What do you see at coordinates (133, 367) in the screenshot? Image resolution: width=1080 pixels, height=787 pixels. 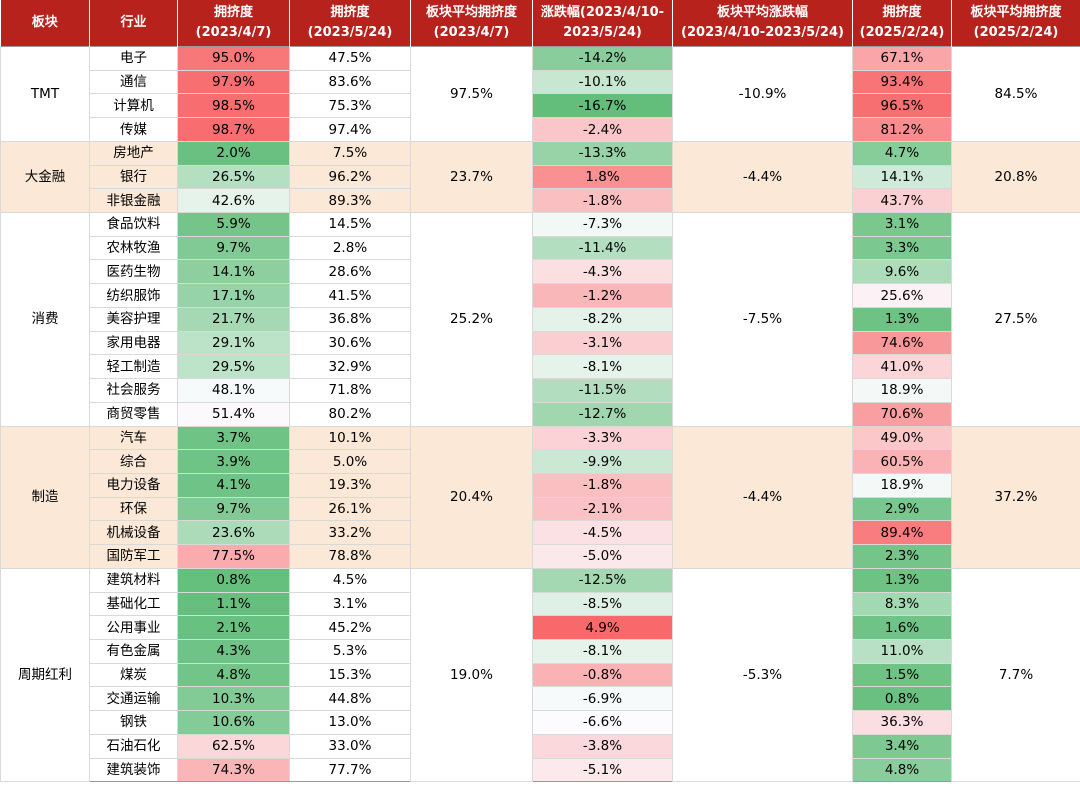 I see `industry-cell: 轻工制造` at bounding box center [133, 367].